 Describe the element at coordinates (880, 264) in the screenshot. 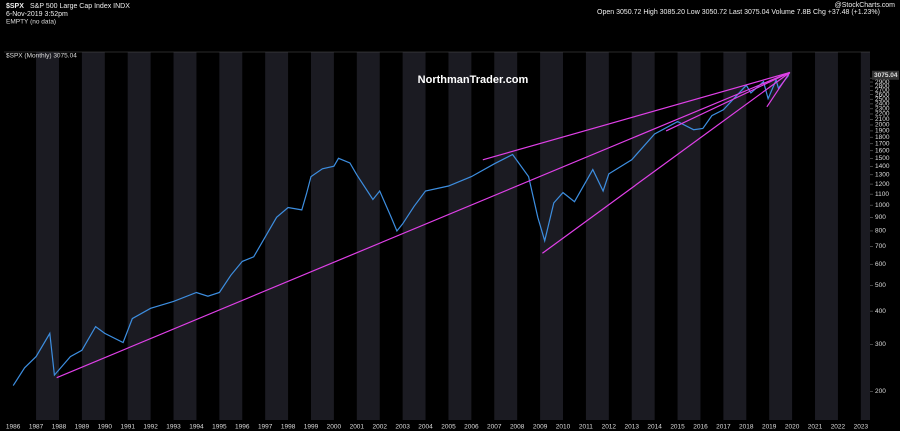

I see `y-tick-label: 600` at that location.